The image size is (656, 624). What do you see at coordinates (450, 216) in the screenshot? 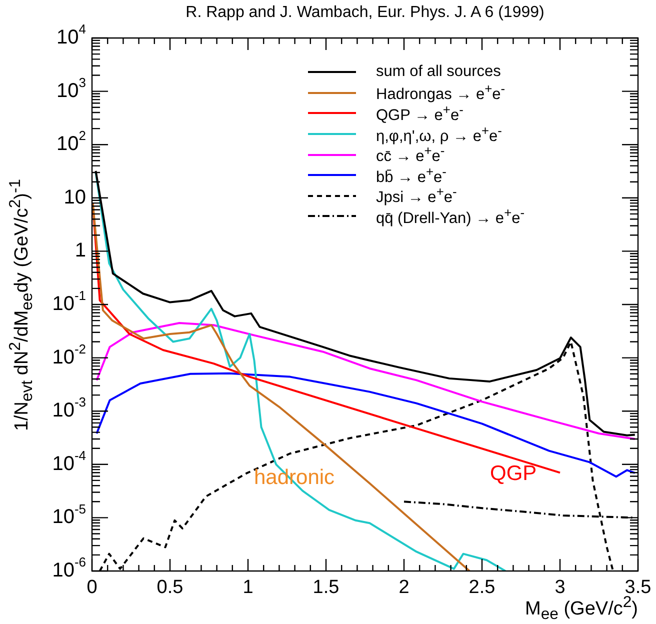
I see `legend-label: qq̄ (Drell-Yan) → e$^{+}$e$^{-}$` at bounding box center [450, 216].